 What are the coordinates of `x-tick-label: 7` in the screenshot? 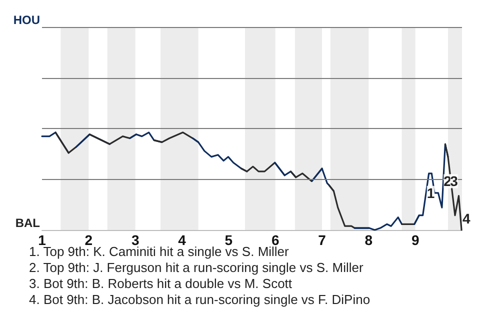 It's located at (322, 240).